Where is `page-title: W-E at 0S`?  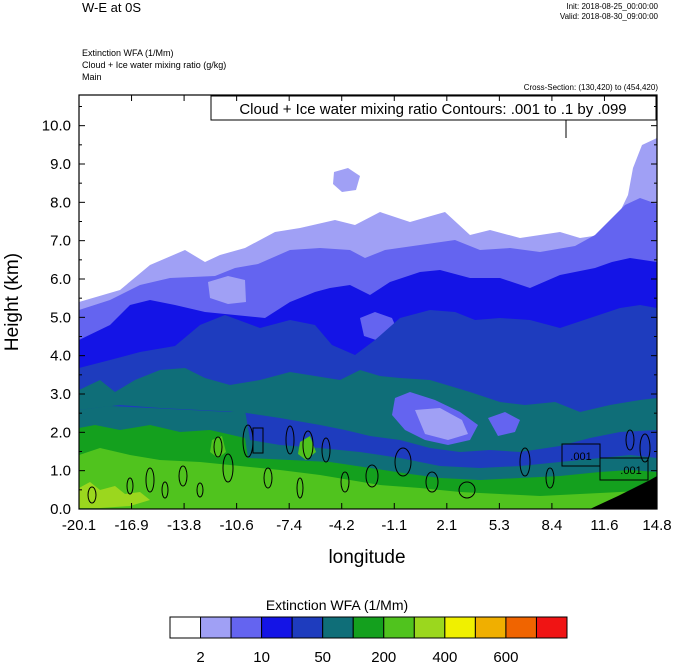 page-title: W-E at 0S is located at coordinates (112, 7).